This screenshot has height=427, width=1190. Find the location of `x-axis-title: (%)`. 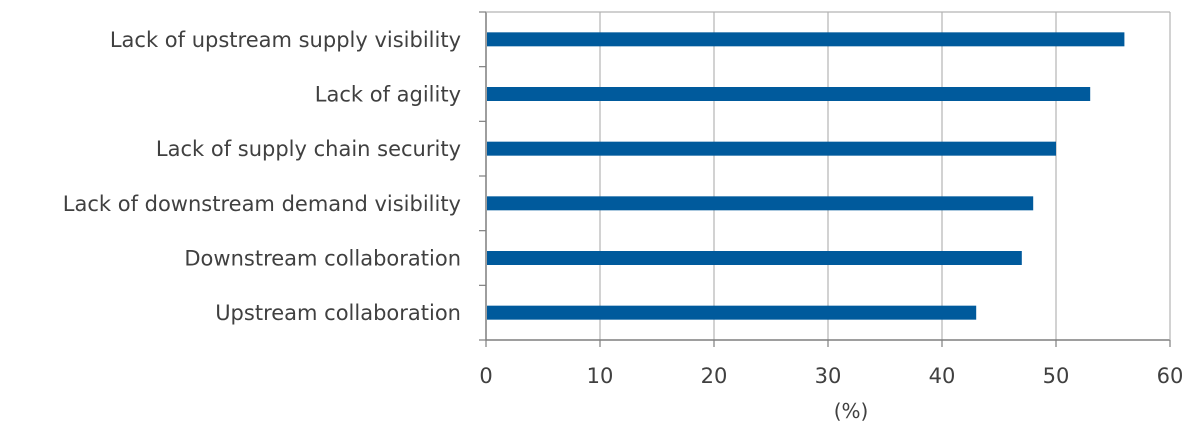

x-axis-title: (%) is located at coordinates (851, 411).